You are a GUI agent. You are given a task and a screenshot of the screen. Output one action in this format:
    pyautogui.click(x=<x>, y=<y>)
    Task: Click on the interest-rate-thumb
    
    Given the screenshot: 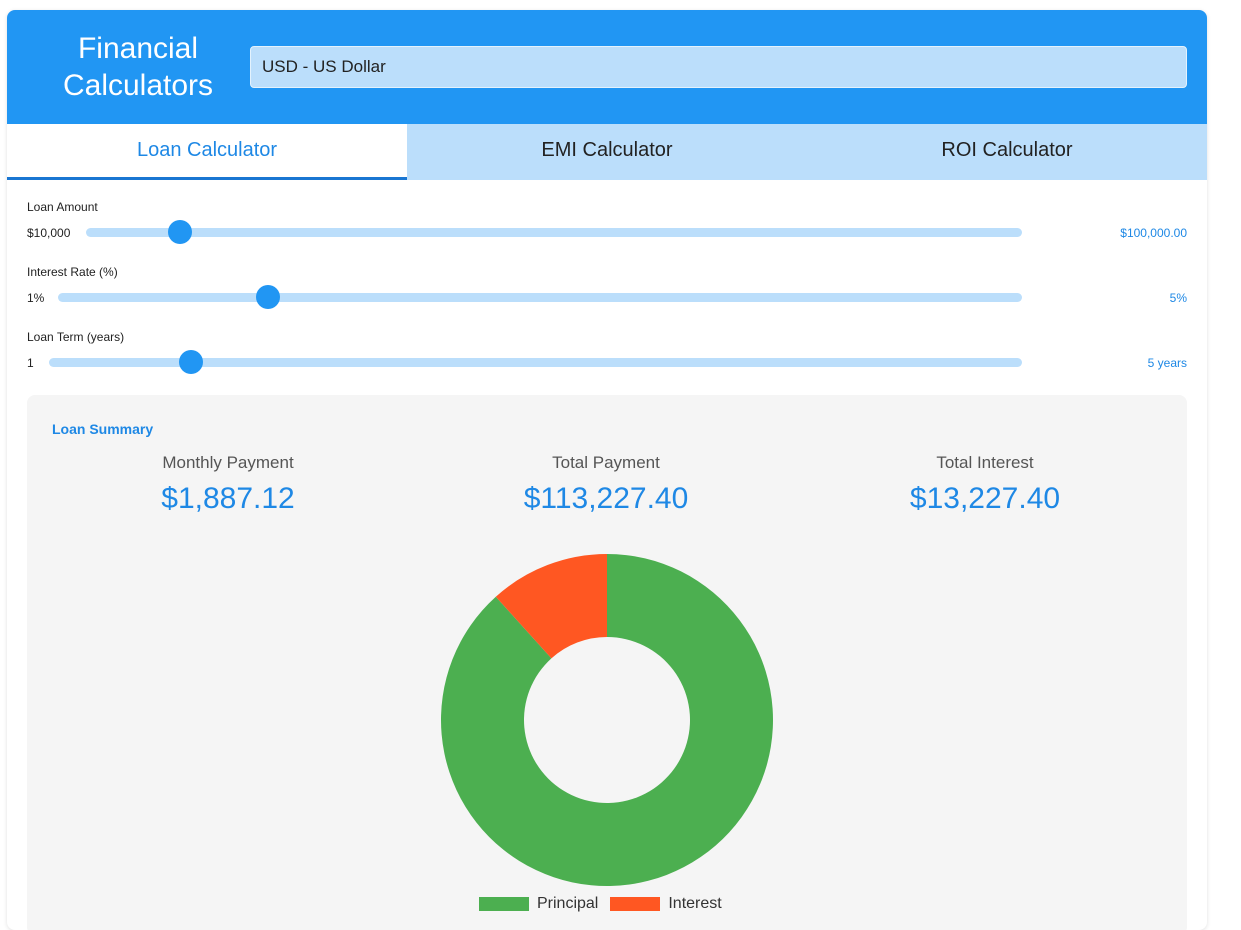 What is the action you would take?
    pyautogui.click(x=268, y=297)
    